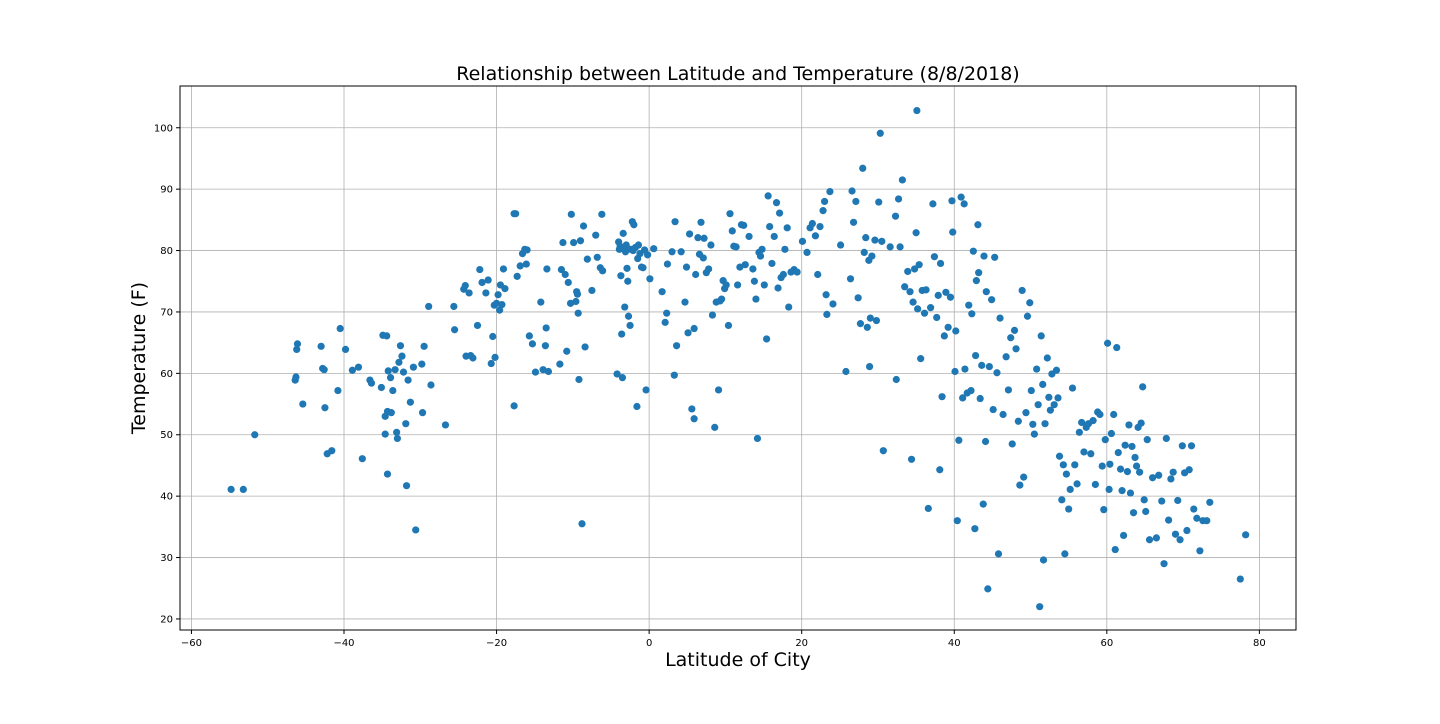 This screenshot has width=1440, height=724. I want to click on x-tick-label: 40, so click(954, 643).